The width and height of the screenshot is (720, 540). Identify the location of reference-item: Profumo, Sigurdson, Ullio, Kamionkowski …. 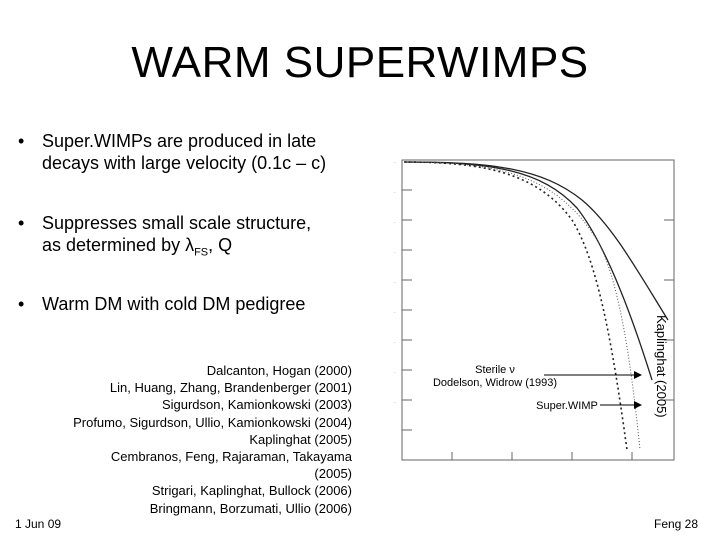
(212, 422).